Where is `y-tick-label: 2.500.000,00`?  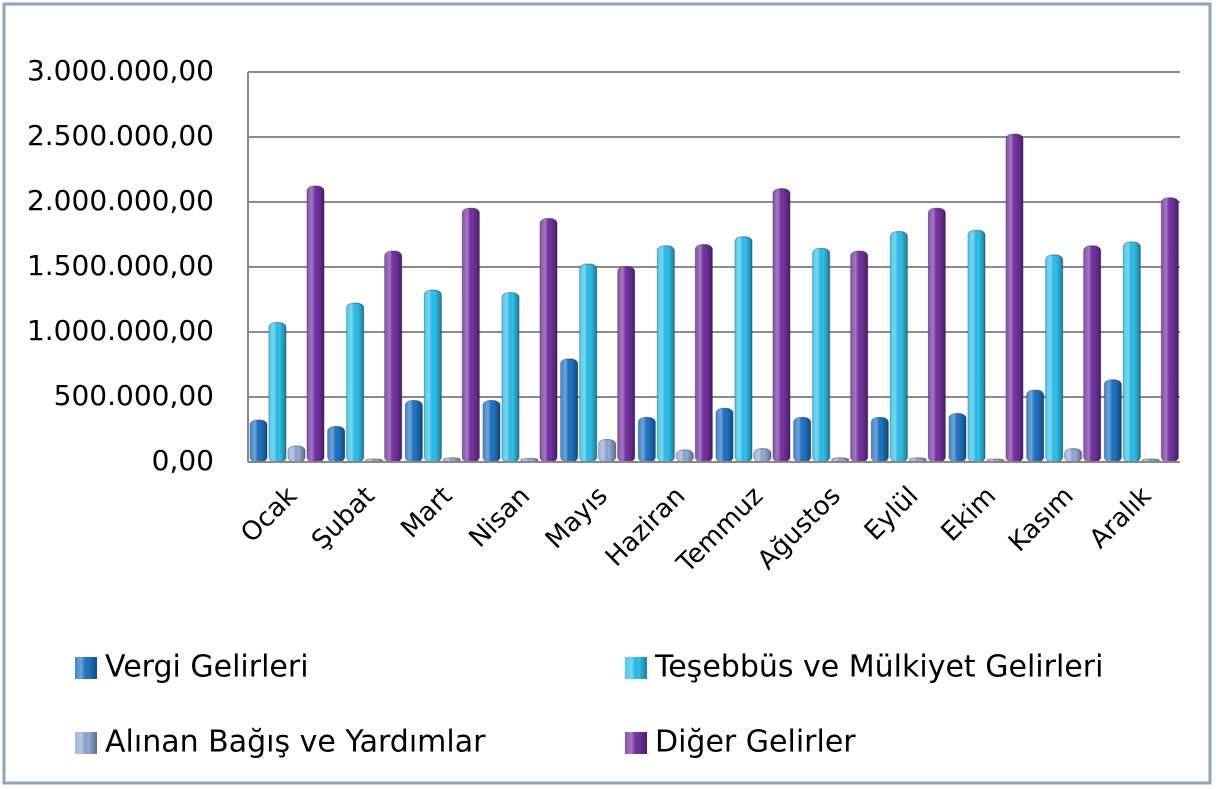
y-tick-label: 2.500.000,00 is located at coordinates (120, 135).